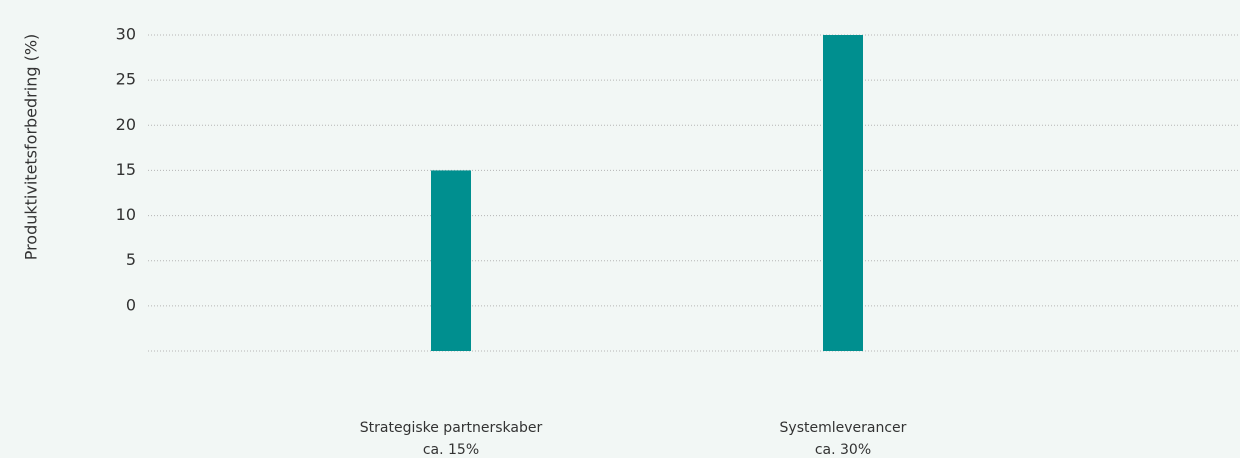 This screenshot has height=458, width=1240. Describe the element at coordinates (126, 79) in the screenshot. I see `y-tick-label: 25` at that location.